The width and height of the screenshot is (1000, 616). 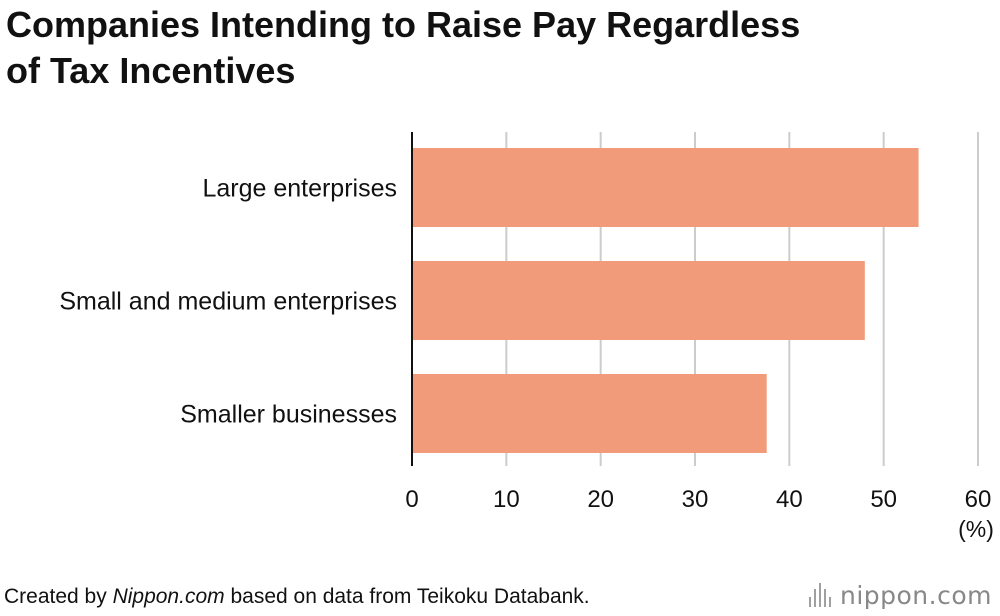 I want to click on x-unit-label: (%), so click(x=976, y=529).